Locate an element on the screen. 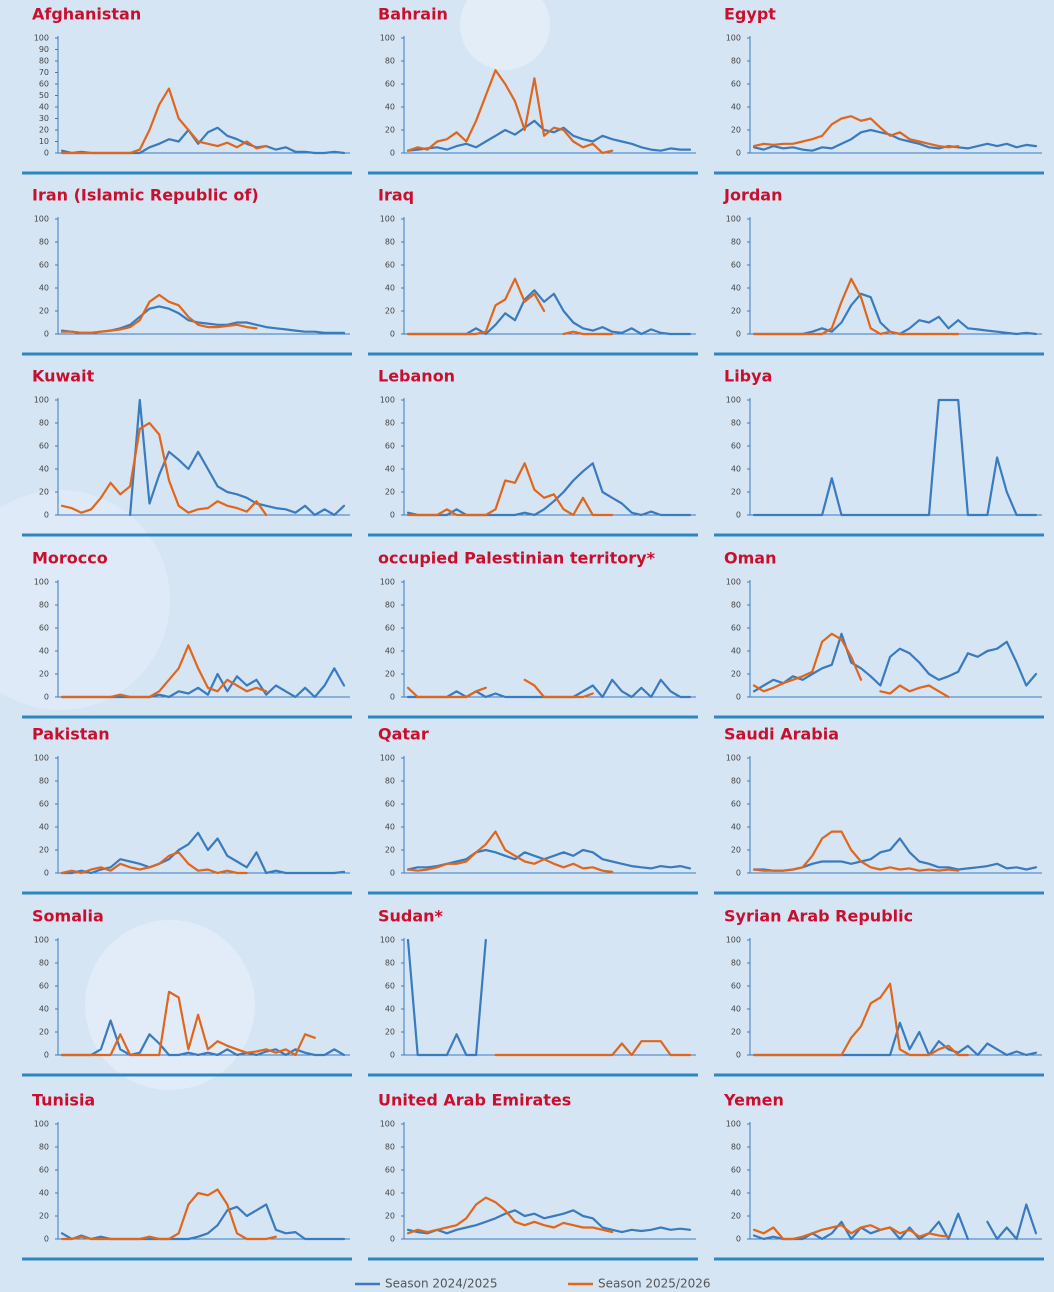 Image resolution: width=1054 pixels, height=1292 pixels. panel-title: United Arab Emirates is located at coordinates (474, 1100).